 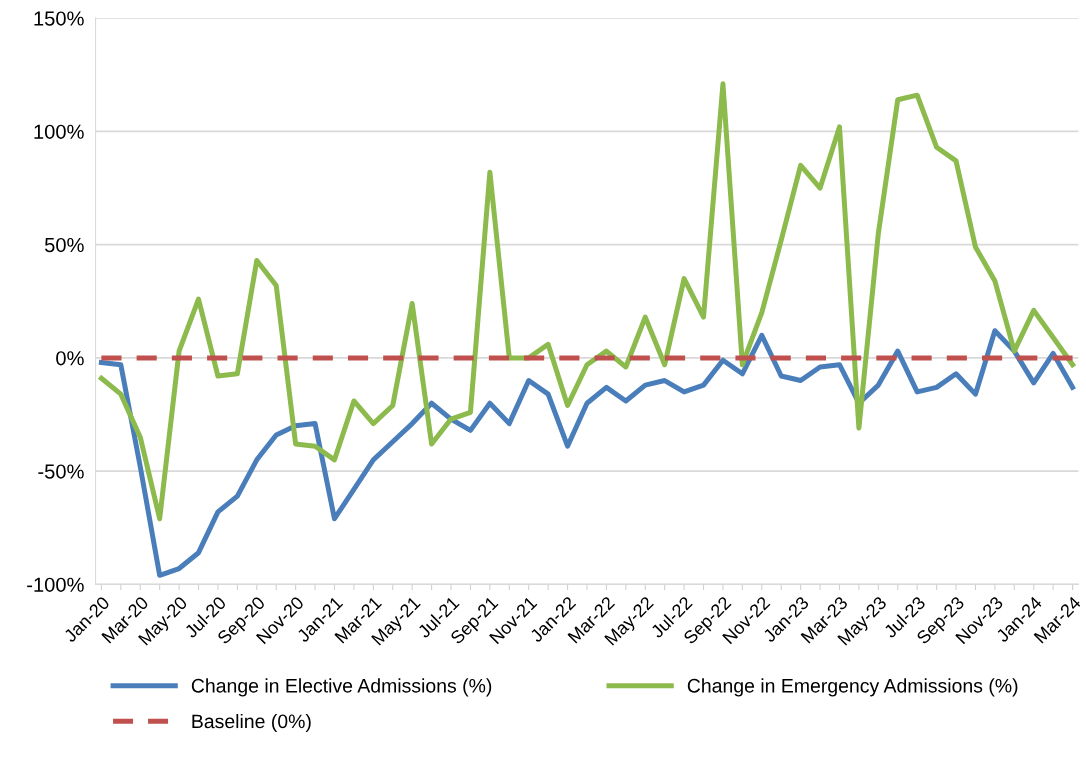 What do you see at coordinates (61, 471) in the screenshot?
I see `y-tick-label: -50%` at bounding box center [61, 471].